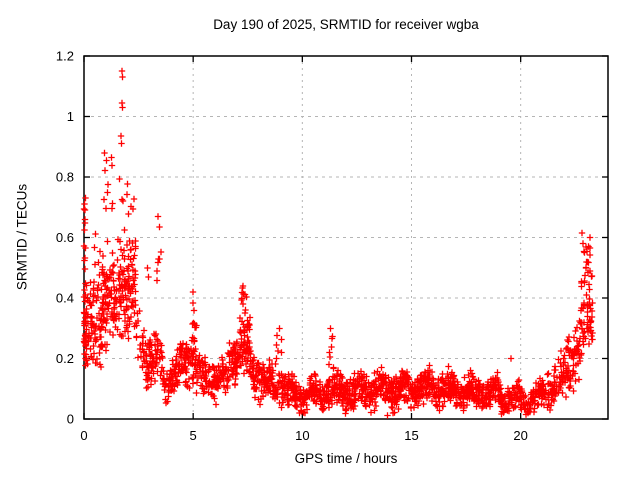 This screenshot has width=640, height=480. I want to click on y-tick-label: 0.8, so click(65, 177).